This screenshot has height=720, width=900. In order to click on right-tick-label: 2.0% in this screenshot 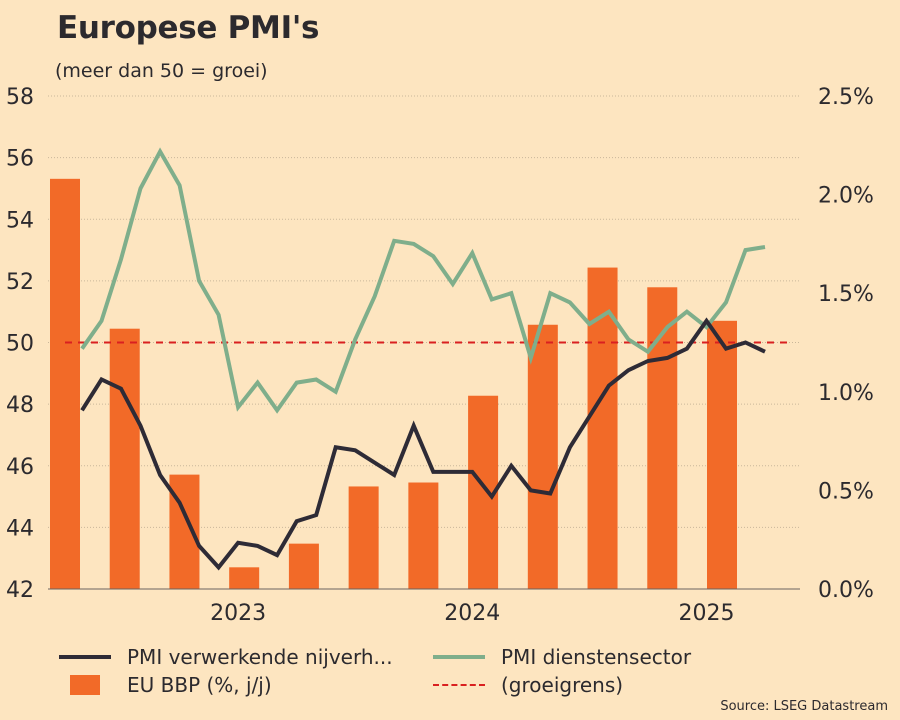, I will do `click(846, 196)`.